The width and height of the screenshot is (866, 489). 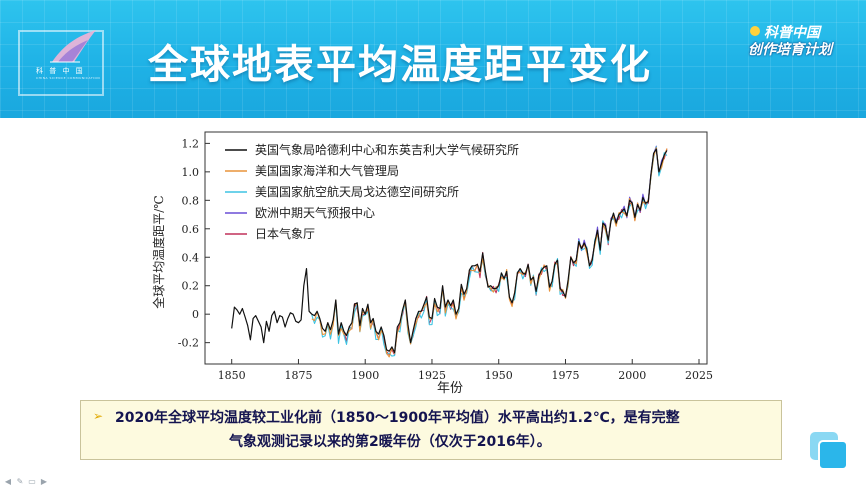 What do you see at coordinates (191, 200) in the screenshot?
I see `y-tick-label: 0.8` at bounding box center [191, 200].